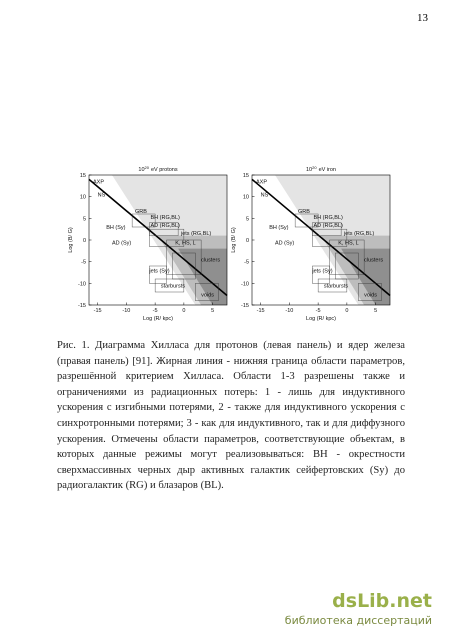 The height and width of the screenshot is (637, 450). Describe the element at coordinates (164, 170) in the screenshot. I see `title-text: eV protons` at that location.